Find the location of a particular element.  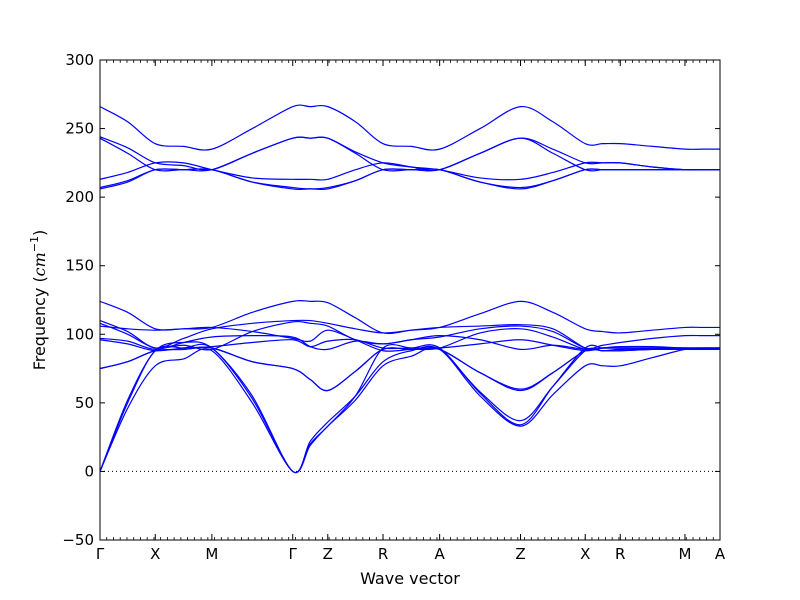

x-tick-label-0: Γ is located at coordinates (100, 554).